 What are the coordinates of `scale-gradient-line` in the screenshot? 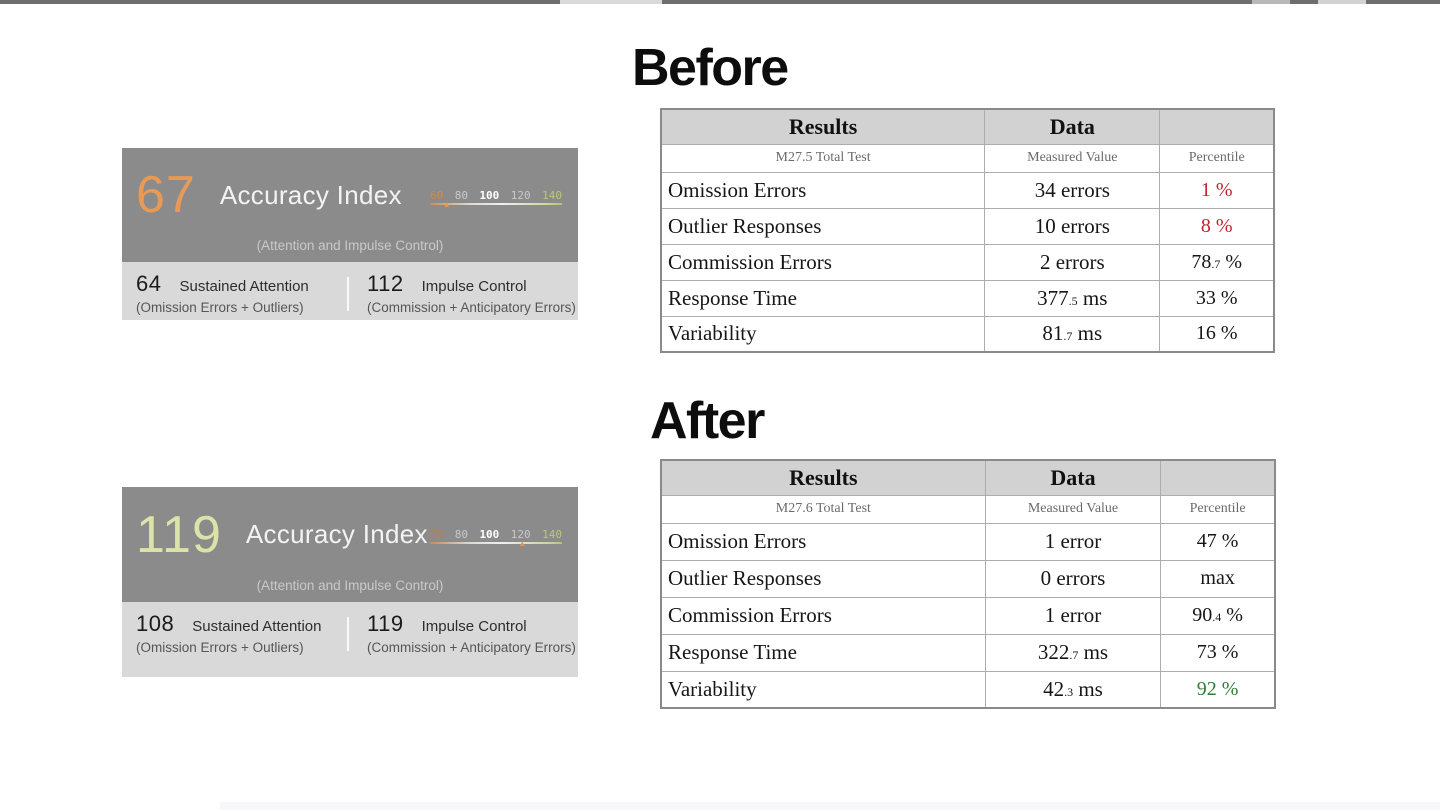 It's located at (496, 543).